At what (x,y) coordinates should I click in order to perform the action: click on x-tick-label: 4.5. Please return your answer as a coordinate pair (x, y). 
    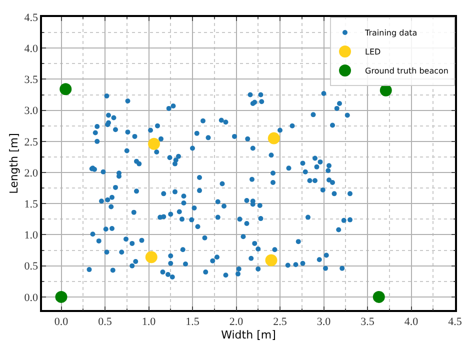
    Looking at the image, I should click on (455, 322).